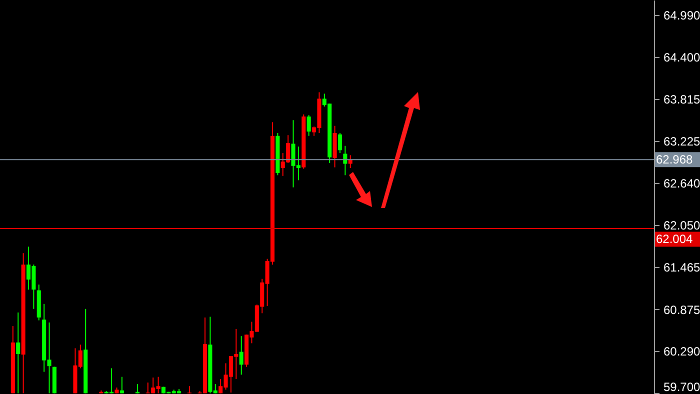  I want to click on y-tick-label: 63.815, so click(682, 99).